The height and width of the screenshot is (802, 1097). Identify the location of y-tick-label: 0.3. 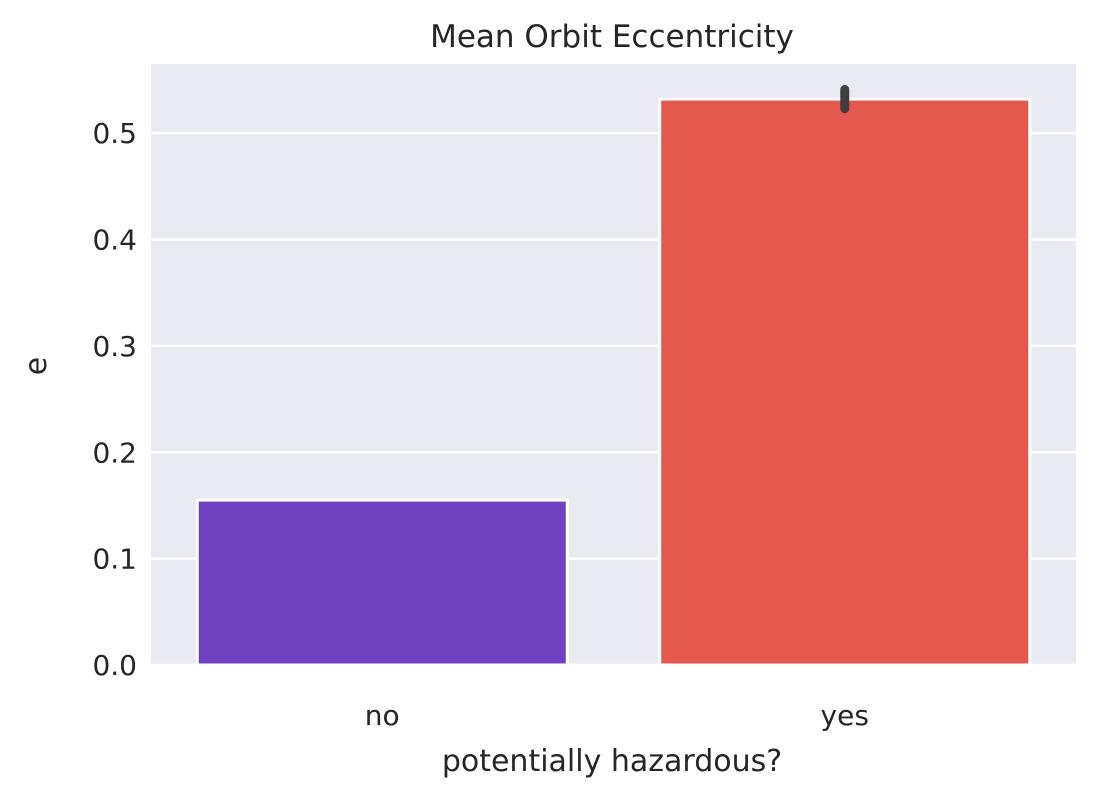
(114, 346).